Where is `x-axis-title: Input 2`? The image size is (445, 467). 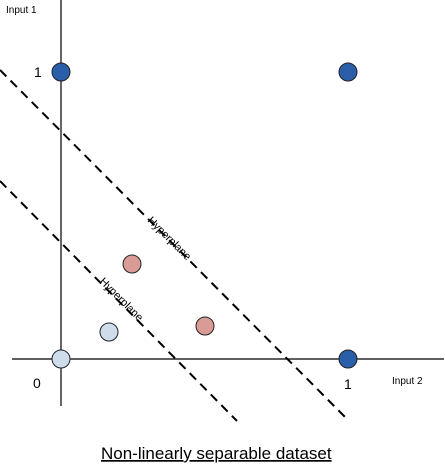
x-axis-title: Input 2 is located at coordinates (407, 381).